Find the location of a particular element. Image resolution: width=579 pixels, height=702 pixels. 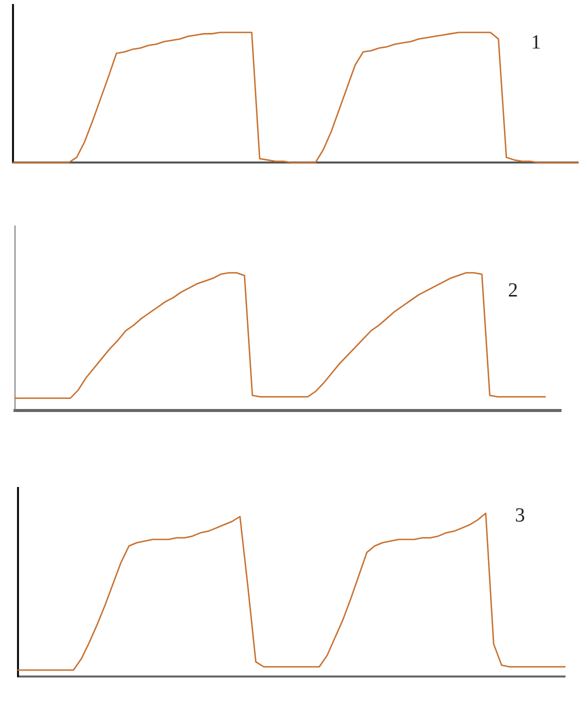

annotation: 2 is located at coordinates (513, 290).